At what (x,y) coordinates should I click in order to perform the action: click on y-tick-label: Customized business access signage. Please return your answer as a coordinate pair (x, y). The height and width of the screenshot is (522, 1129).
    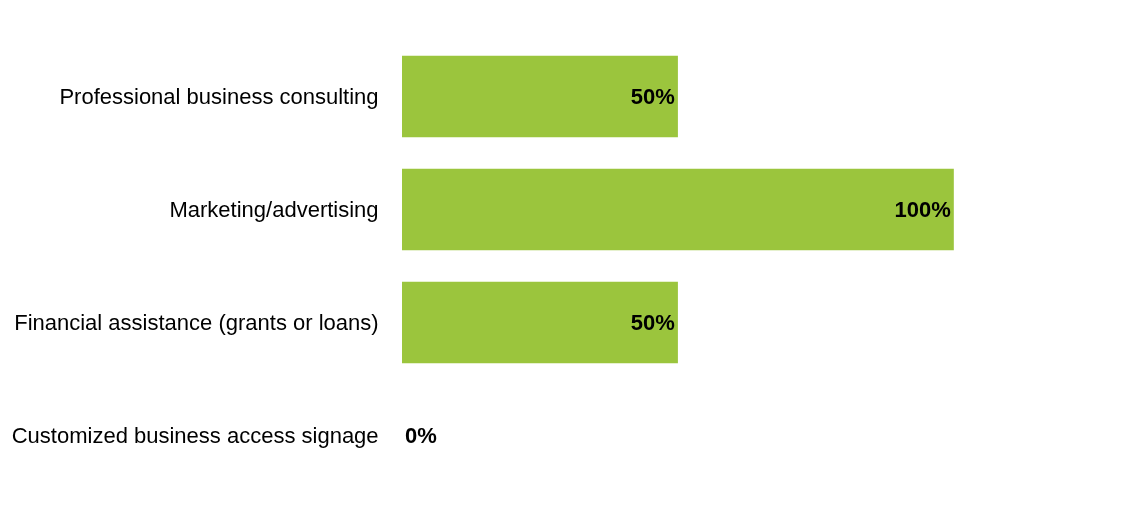
    Looking at the image, I should click on (195, 436).